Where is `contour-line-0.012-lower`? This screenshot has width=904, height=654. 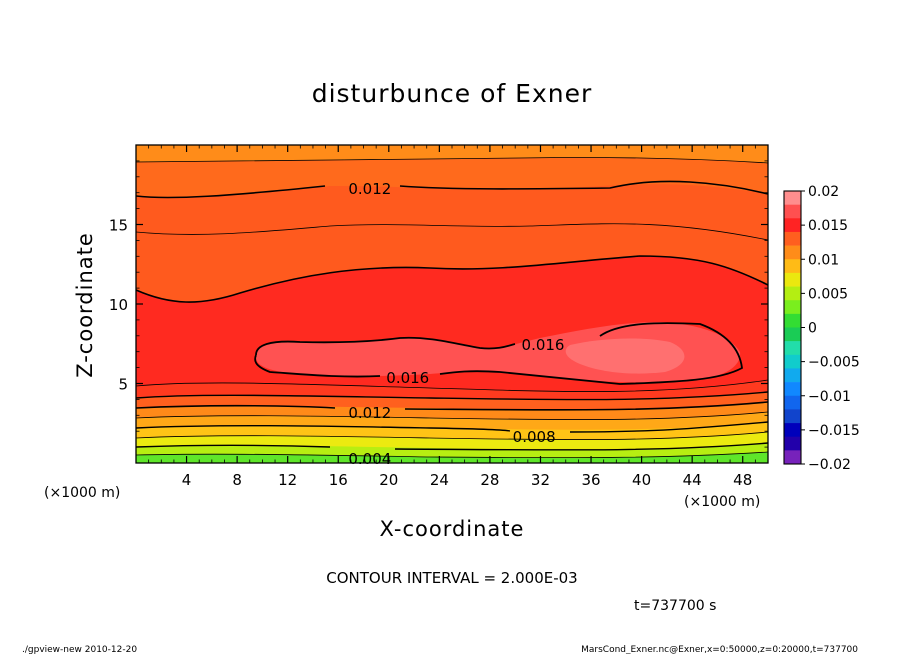 contour-line-0.012-lower is located at coordinates (452, 406).